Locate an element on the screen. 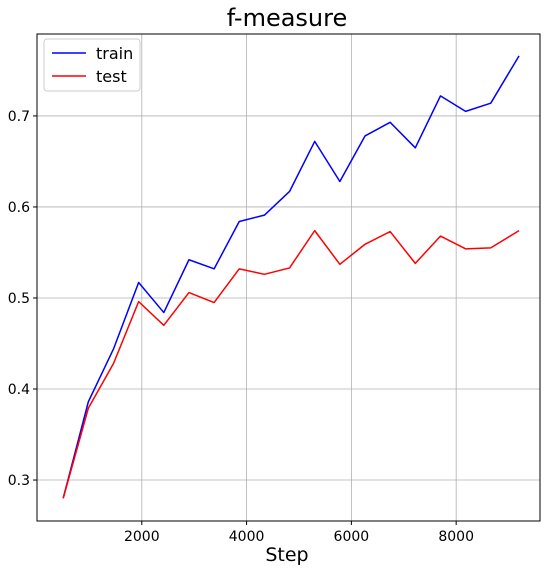 The width and height of the screenshot is (545, 572). y-tick-label-2: 0.5 is located at coordinates (19, 299).